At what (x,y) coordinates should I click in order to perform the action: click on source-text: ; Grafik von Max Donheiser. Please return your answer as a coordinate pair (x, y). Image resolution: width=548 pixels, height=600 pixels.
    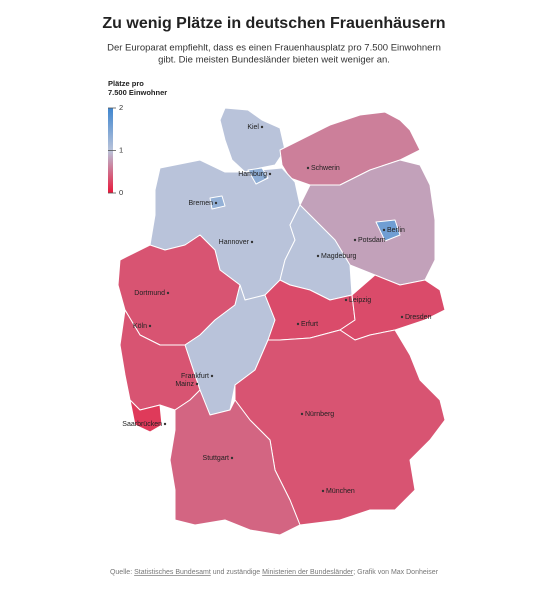
    Looking at the image, I should click on (395, 572).